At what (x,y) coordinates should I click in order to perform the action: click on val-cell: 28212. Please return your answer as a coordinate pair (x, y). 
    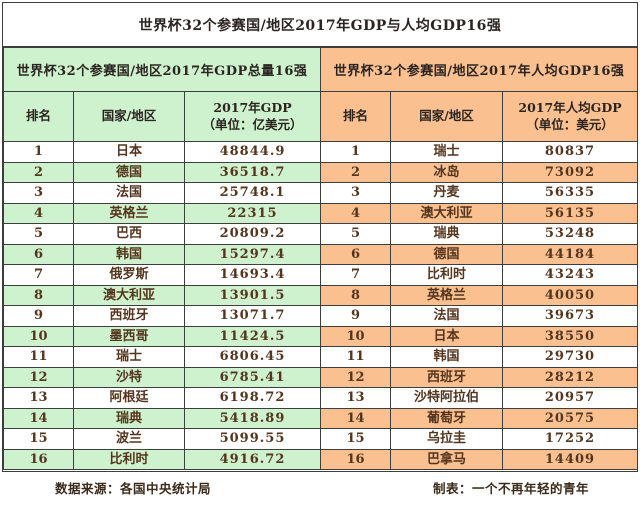
    Looking at the image, I should click on (570, 377).